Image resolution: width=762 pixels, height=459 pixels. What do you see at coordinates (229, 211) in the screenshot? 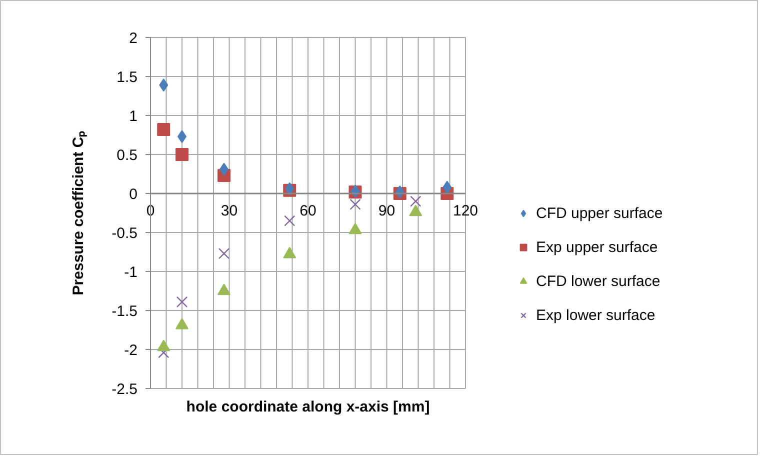
I see `x-tick-label: 30` at bounding box center [229, 211].